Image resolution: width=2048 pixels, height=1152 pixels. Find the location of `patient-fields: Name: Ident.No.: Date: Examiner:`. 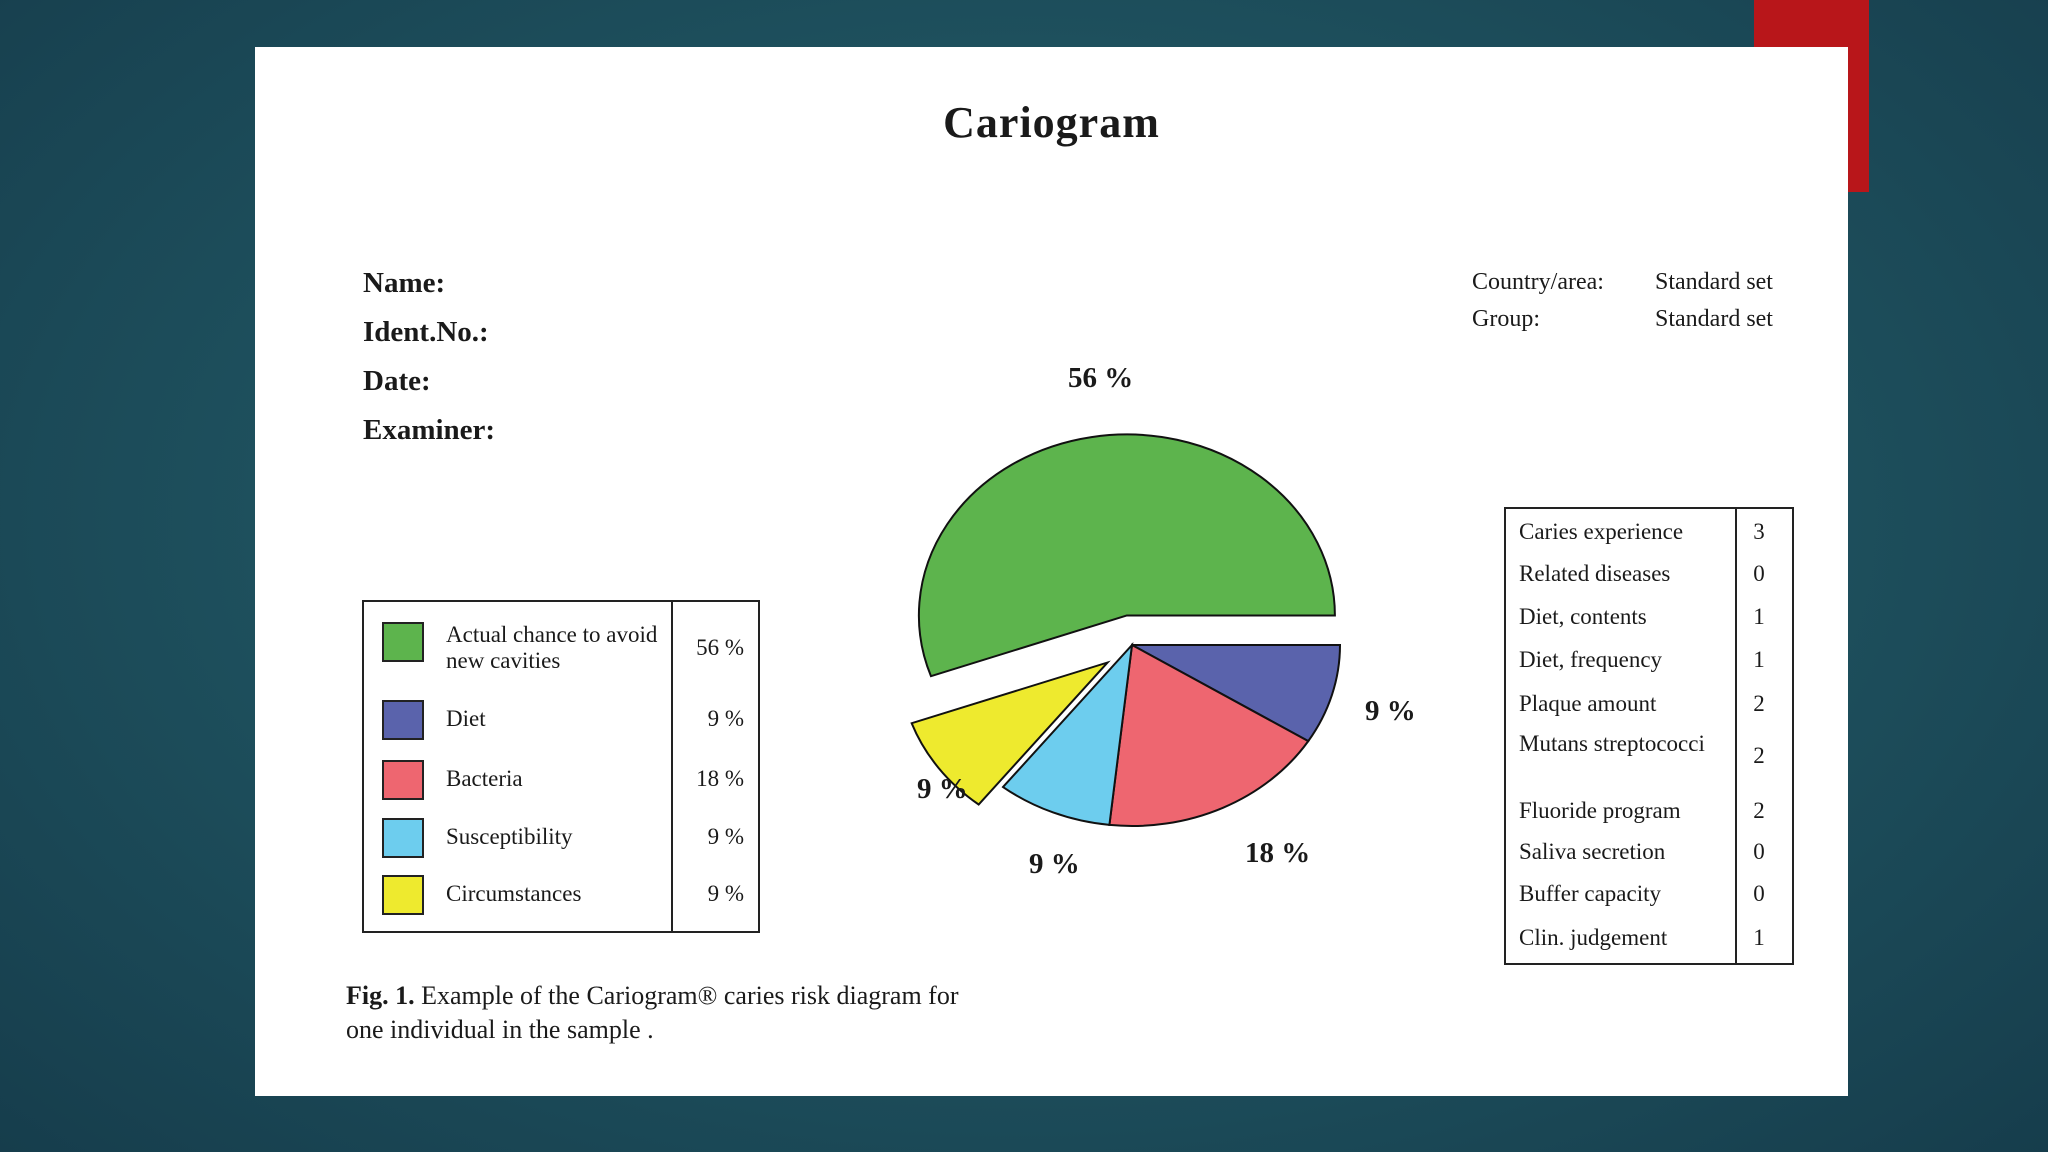

patient-fields: Name: Ident.No.: Date: Examiner: is located at coordinates (429, 365).